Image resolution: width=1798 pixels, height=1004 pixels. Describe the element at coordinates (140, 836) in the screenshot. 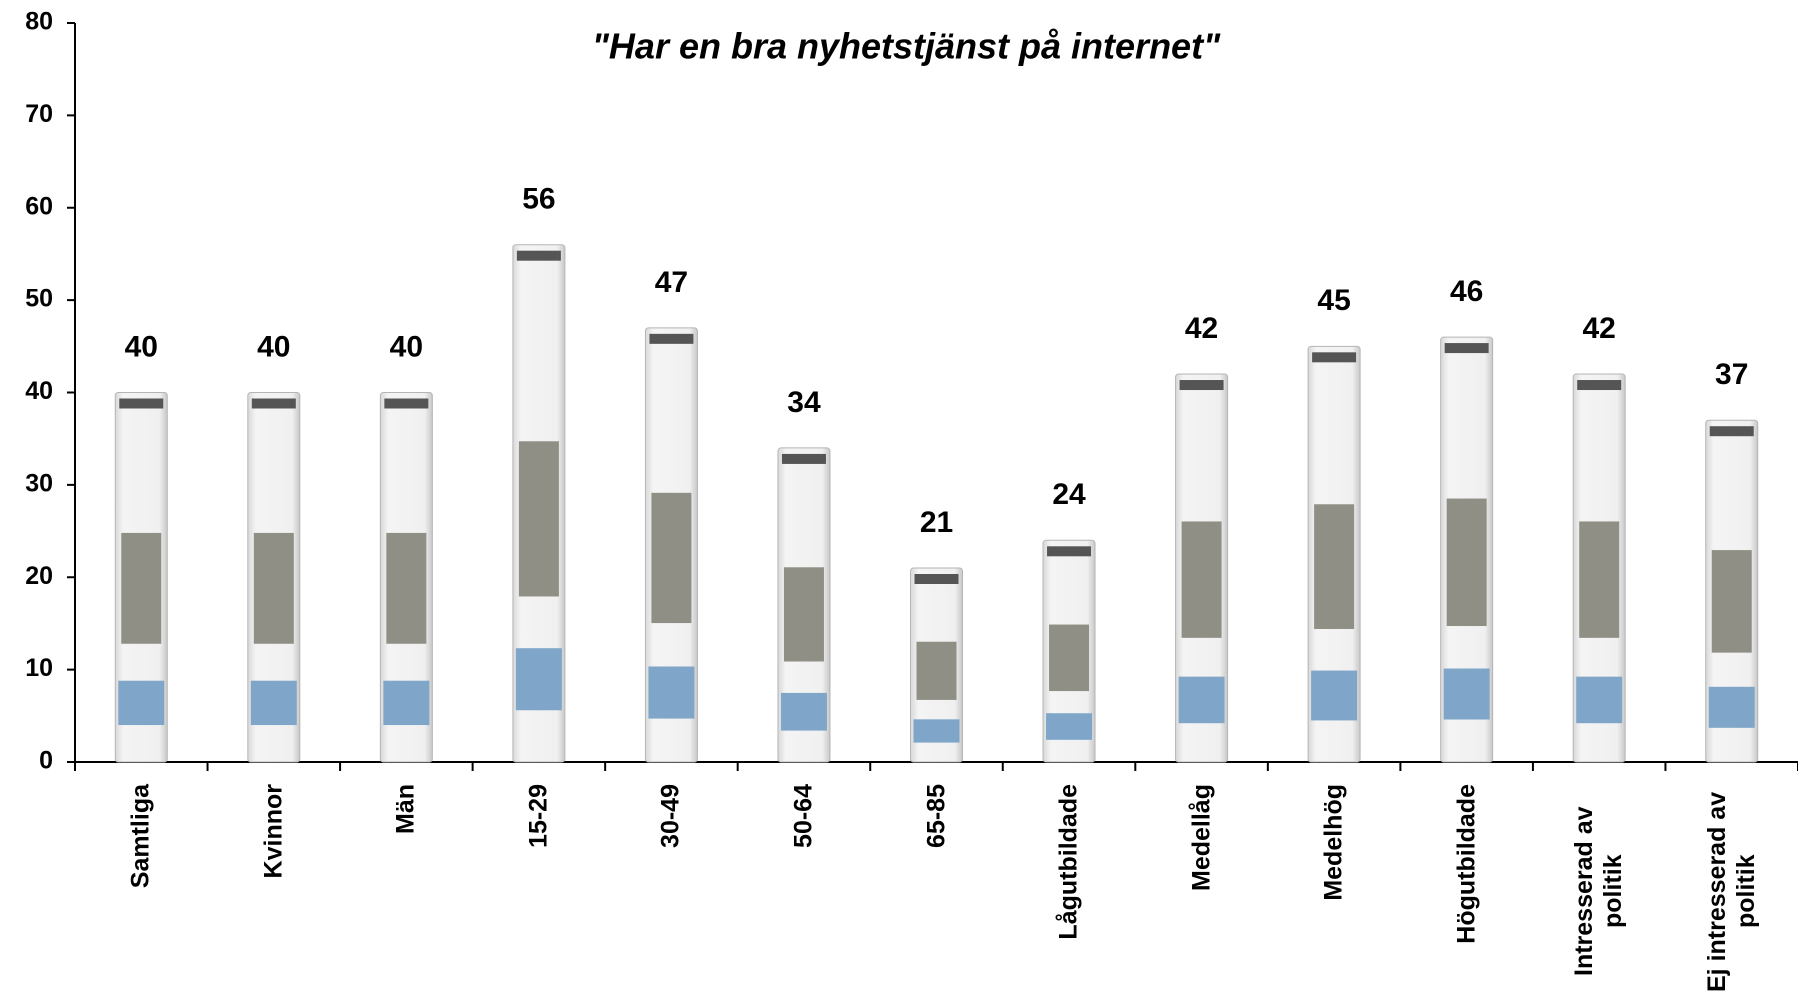

I see `x-tick-label: Samtliga` at that location.